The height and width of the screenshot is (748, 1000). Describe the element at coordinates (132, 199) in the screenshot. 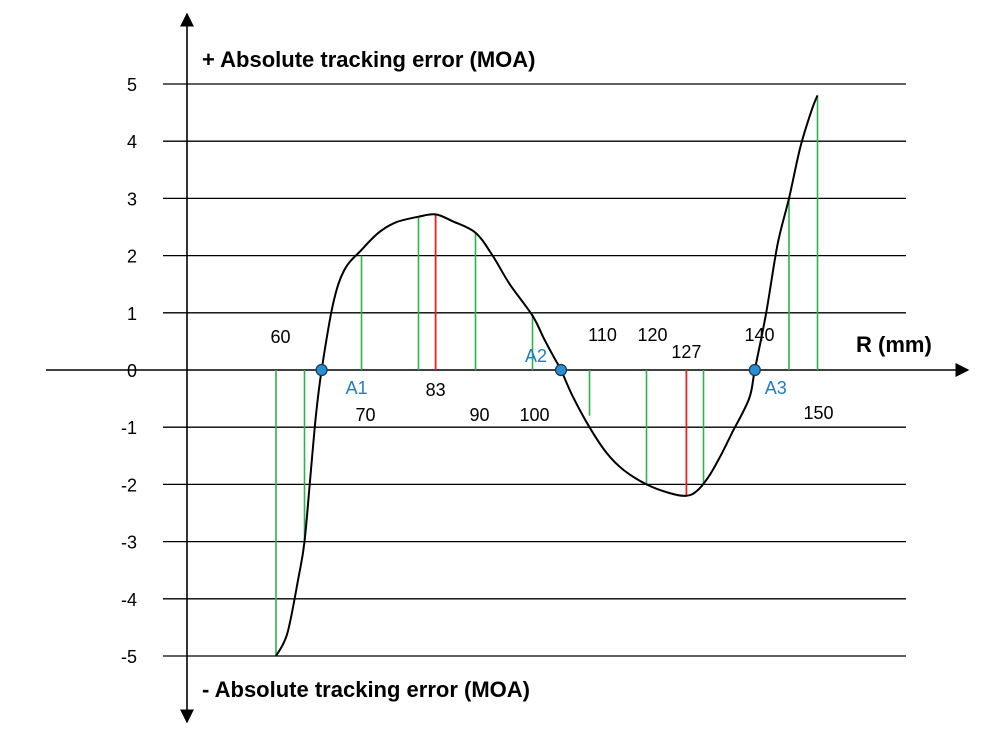

I see `y-tick-label-2: 3` at that location.